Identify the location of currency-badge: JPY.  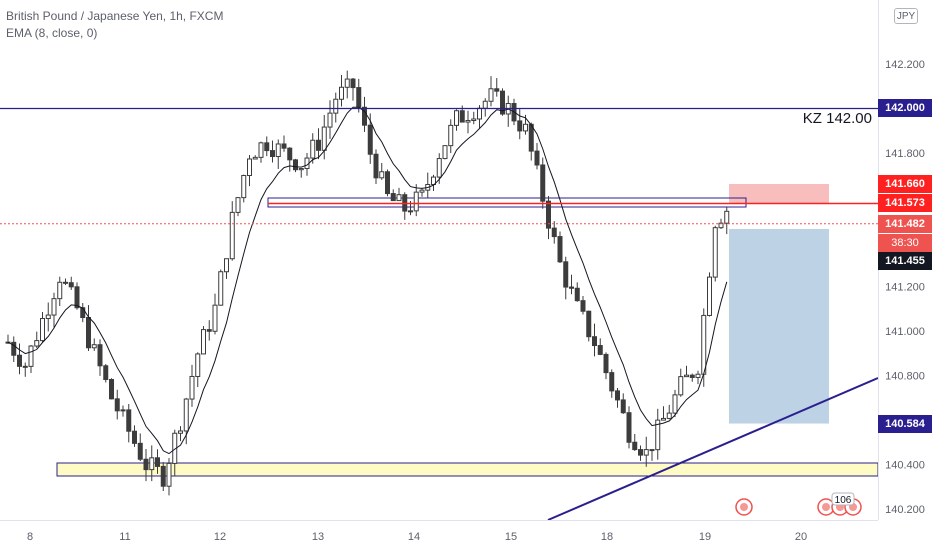
(906, 16).